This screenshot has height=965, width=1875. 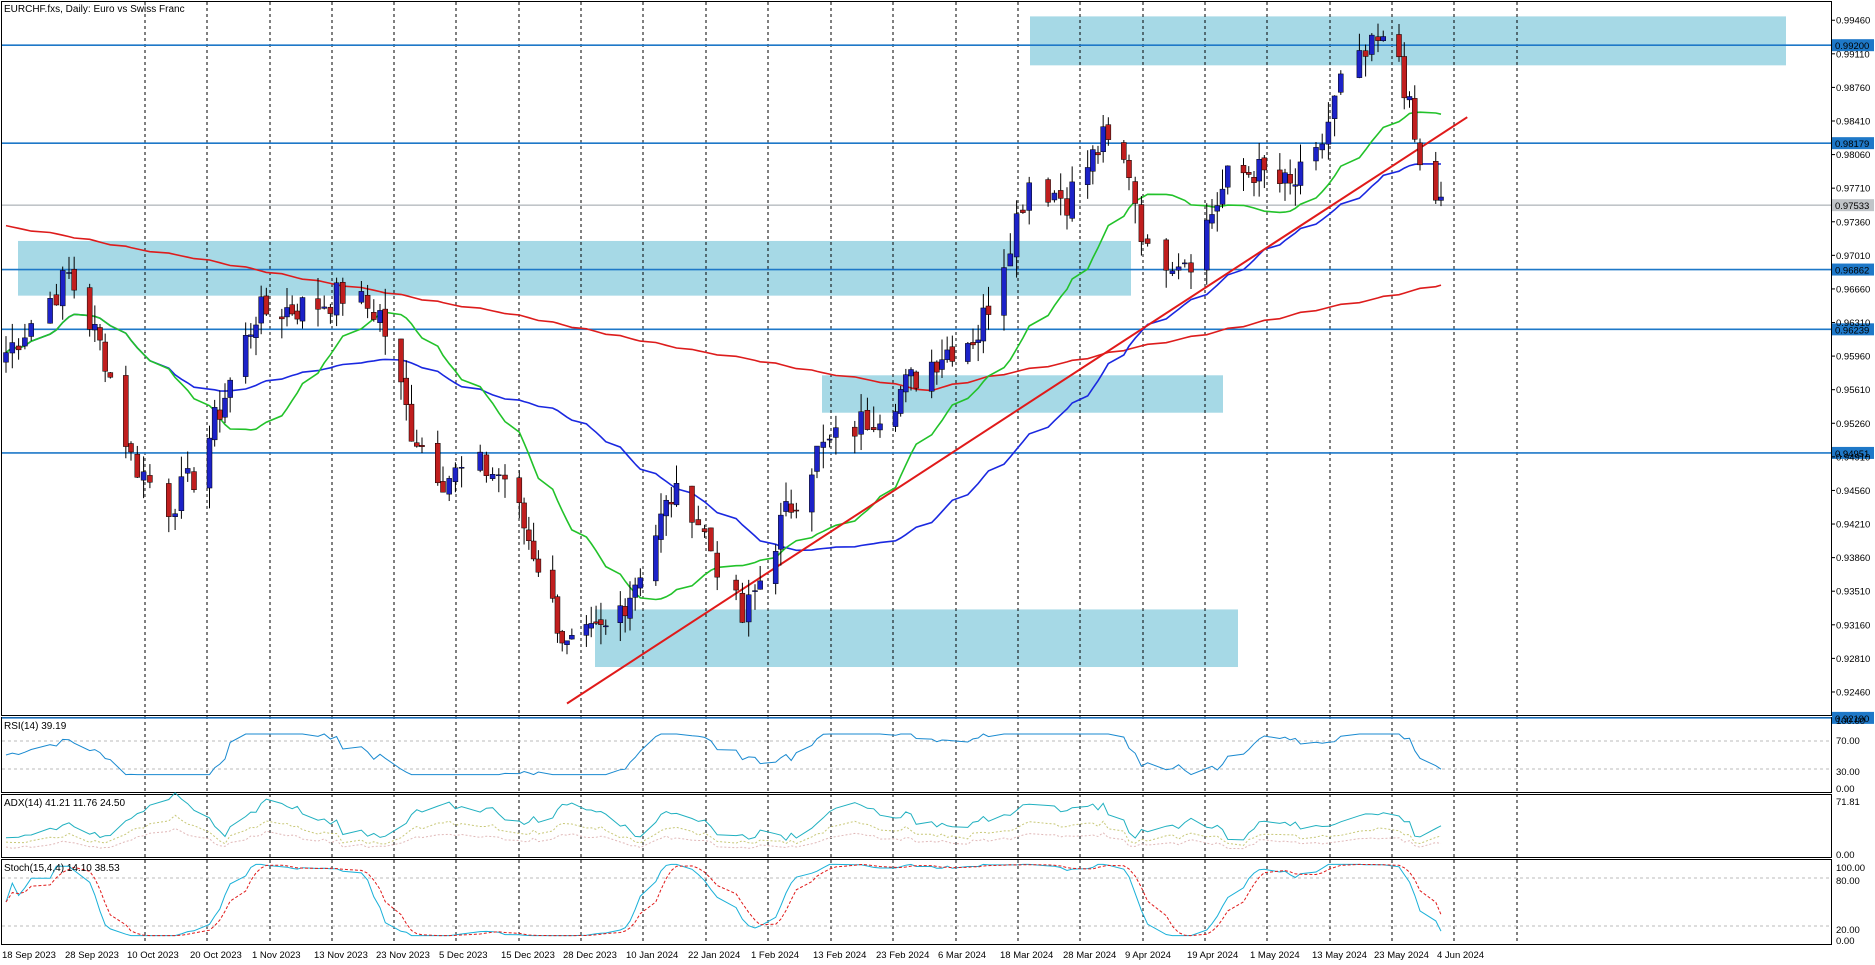 I want to click on stoch-panel, so click(x=916, y=902).